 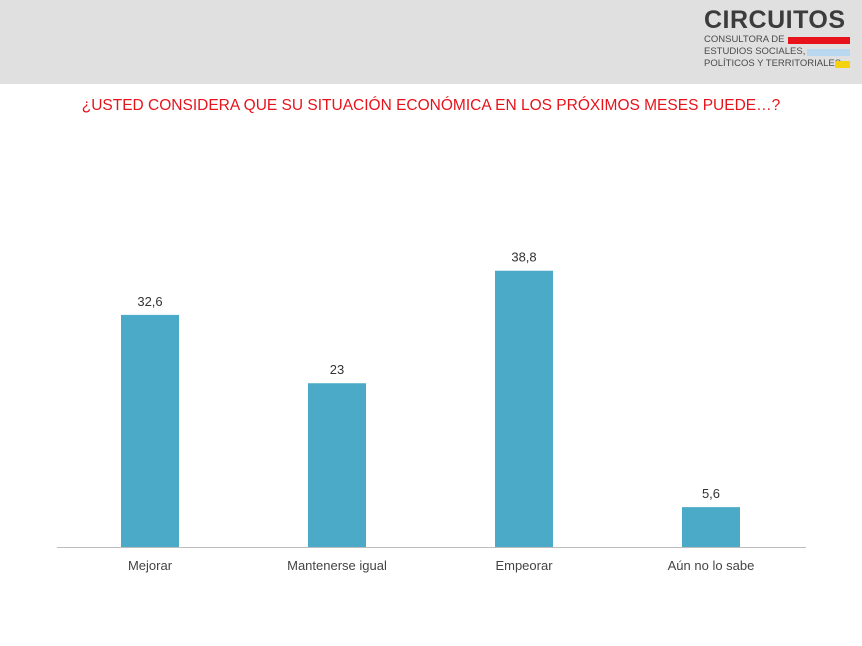 I want to click on category-label-3: Aún no lo sabe, so click(x=711, y=565).